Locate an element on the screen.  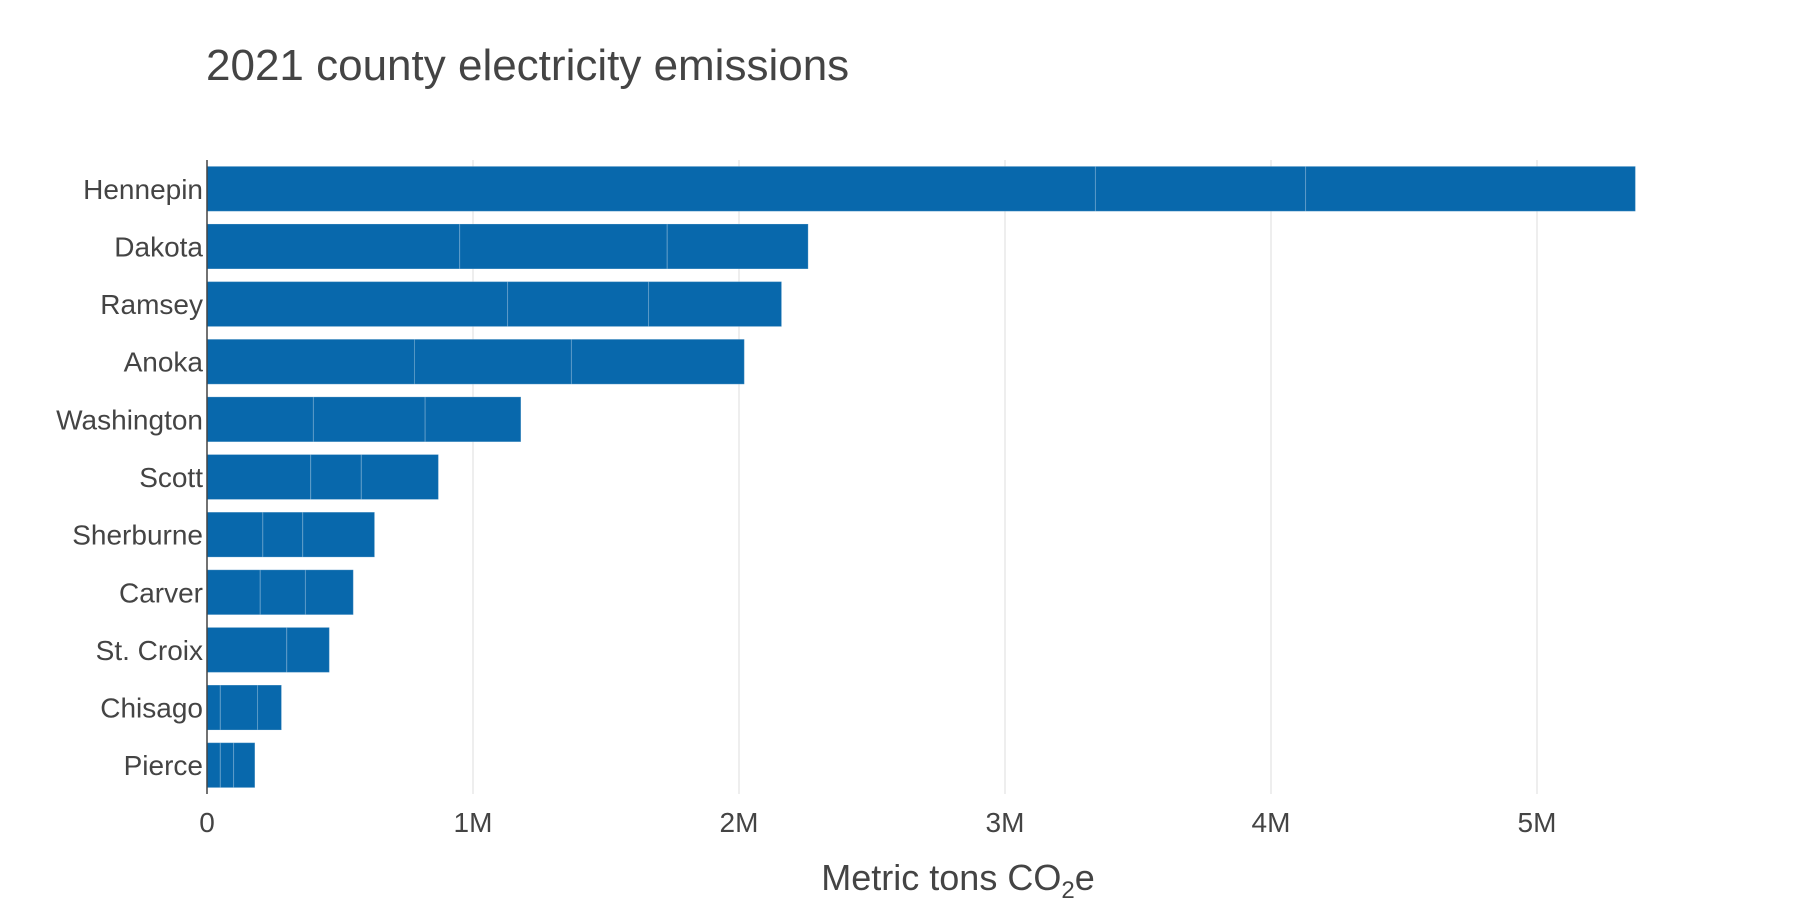
y-tick-label: Hennepin is located at coordinates (143, 189).